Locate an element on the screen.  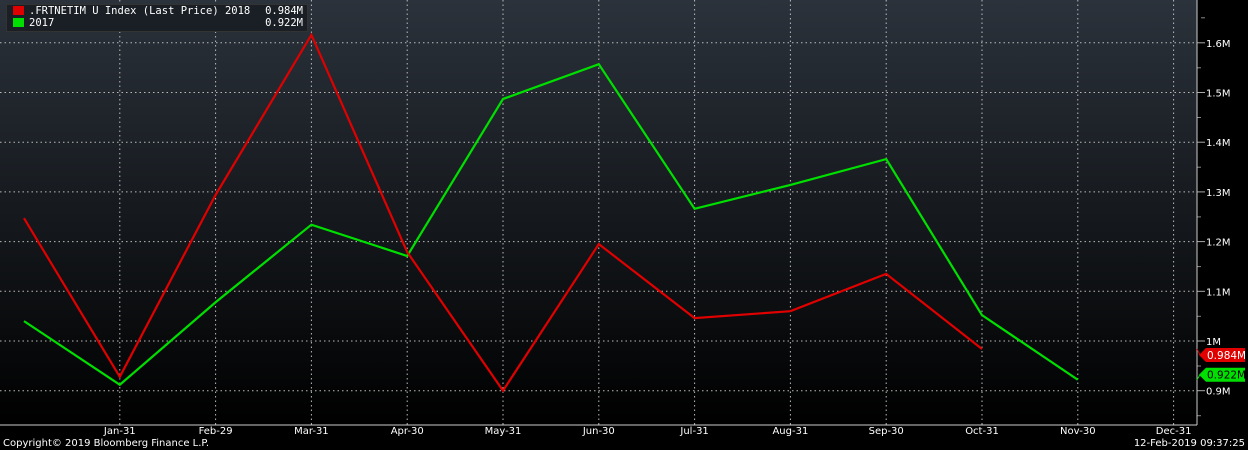
x-tick-label: Feb-29 is located at coordinates (216, 431).